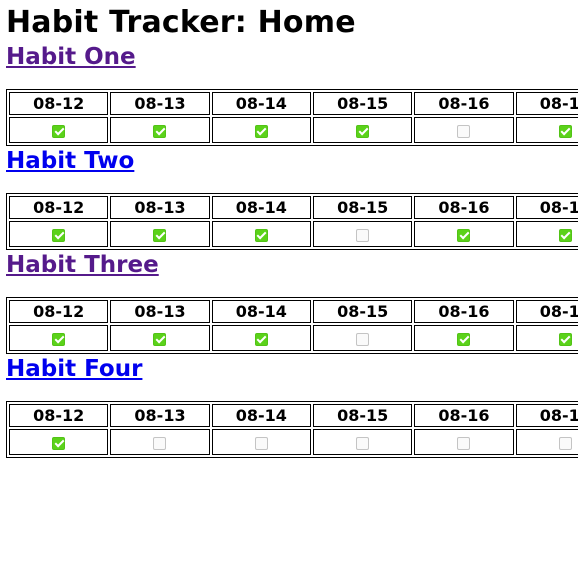  Describe the element at coordinates (289, 265) in the screenshot. I see `habit-heading: Habit Three` at that location.